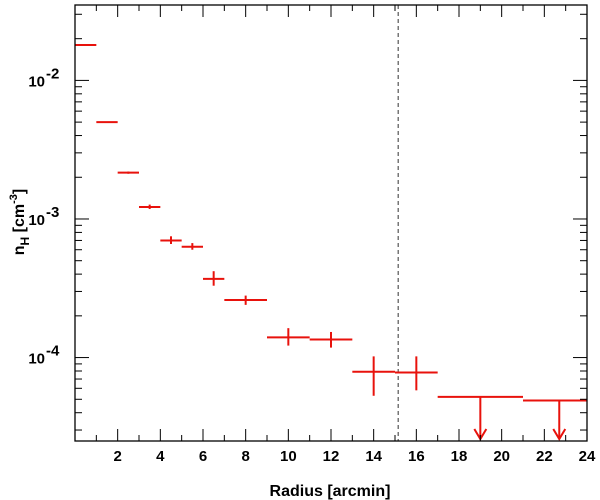  Describe the element at coordinates (203, 456) in the screenshot. I see `x-tick-label: 6` at that location.